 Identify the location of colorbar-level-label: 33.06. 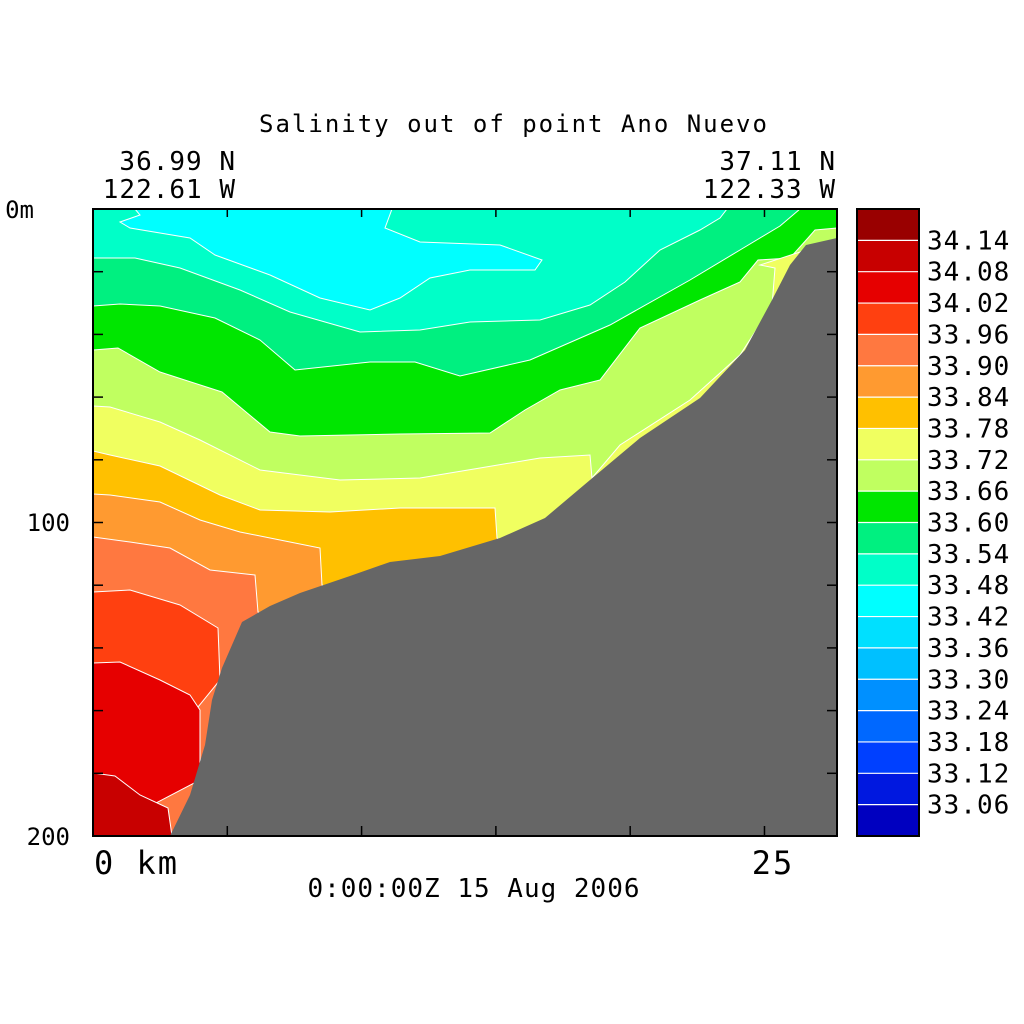
(968, 806).